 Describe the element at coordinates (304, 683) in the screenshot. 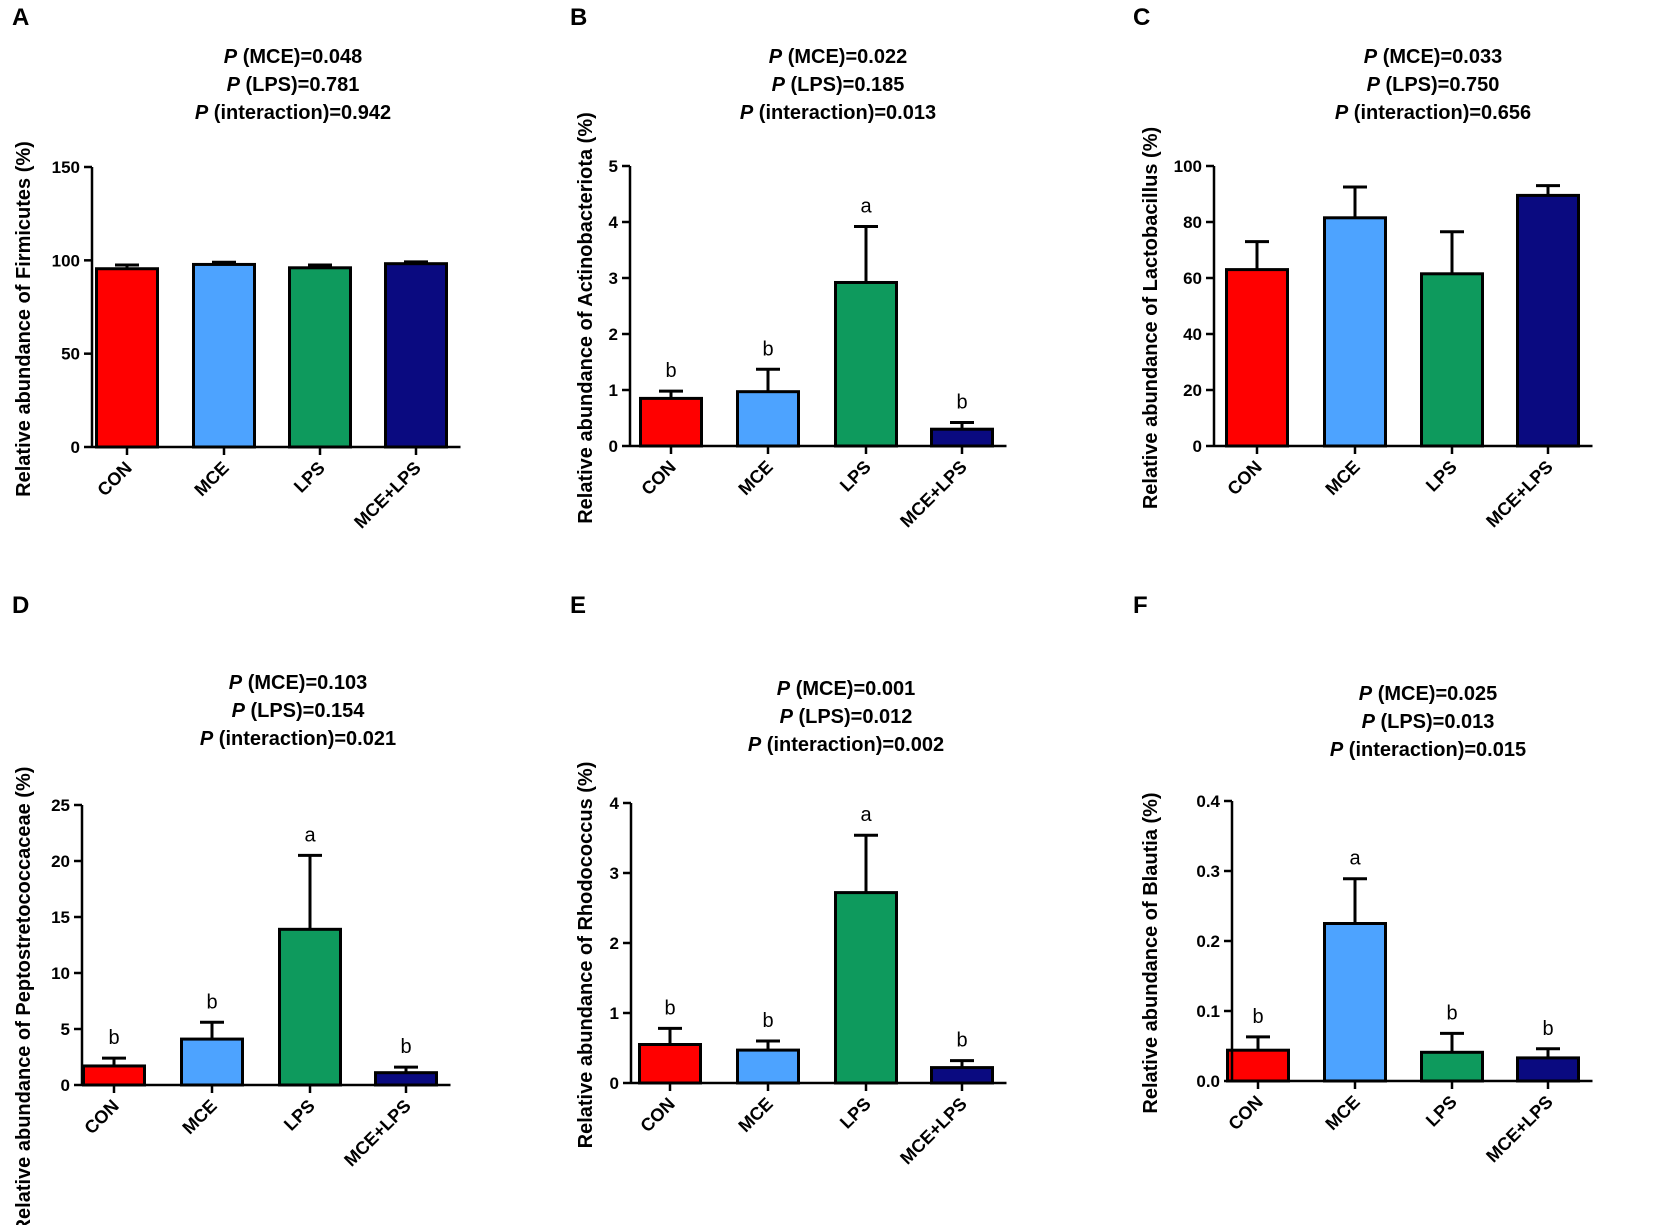

I see `p-value-text: (MCE)=0.103` at that location.